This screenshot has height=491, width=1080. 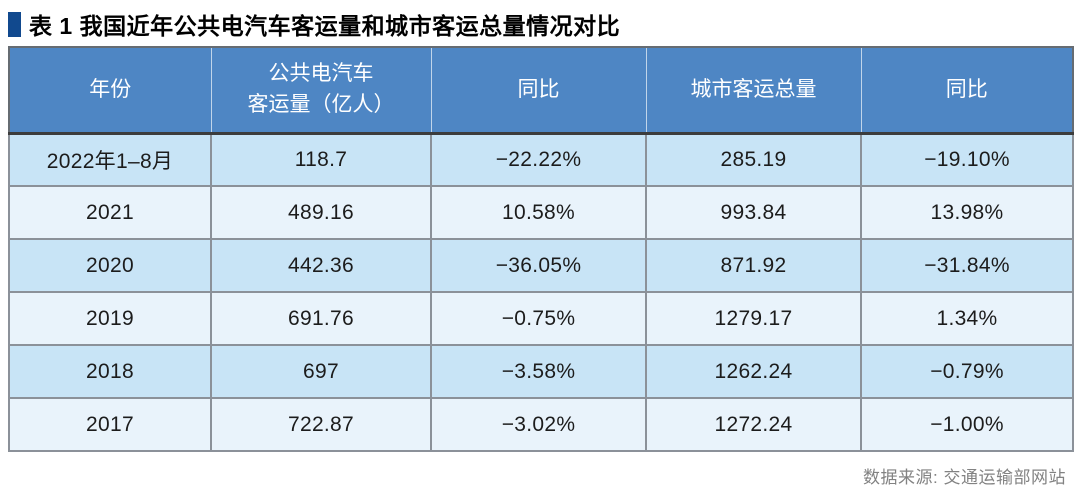 What do you see at coordinates (753, 371) in the screenshot?
I see `cell-urban-total: 1262.24` at bounding box center [753, 371].